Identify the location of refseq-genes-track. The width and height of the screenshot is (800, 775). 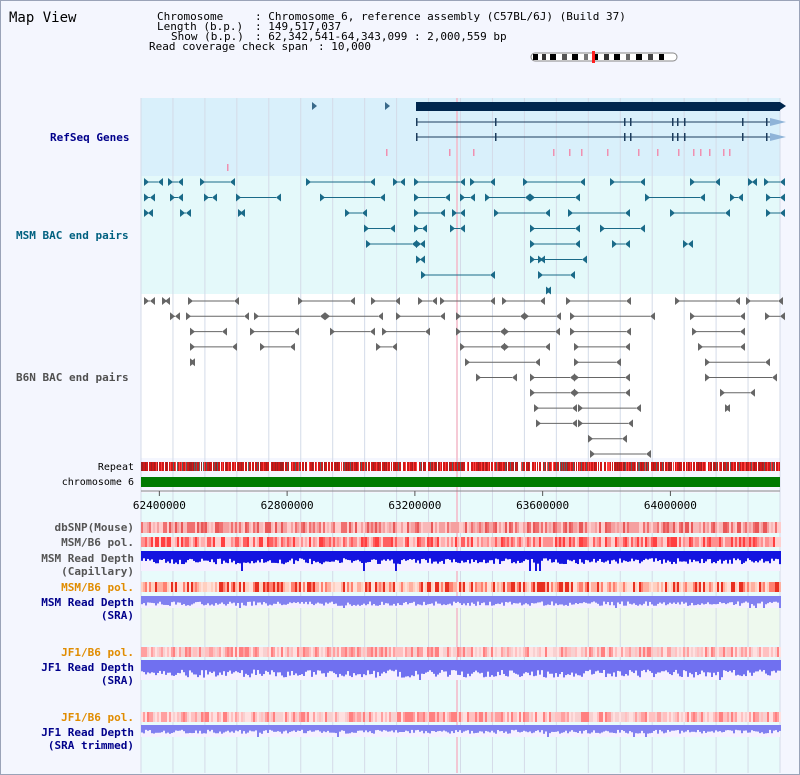
(506, 136).